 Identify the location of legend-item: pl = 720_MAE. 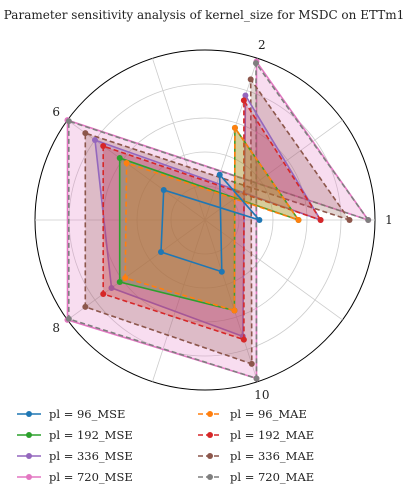
(256, 477).